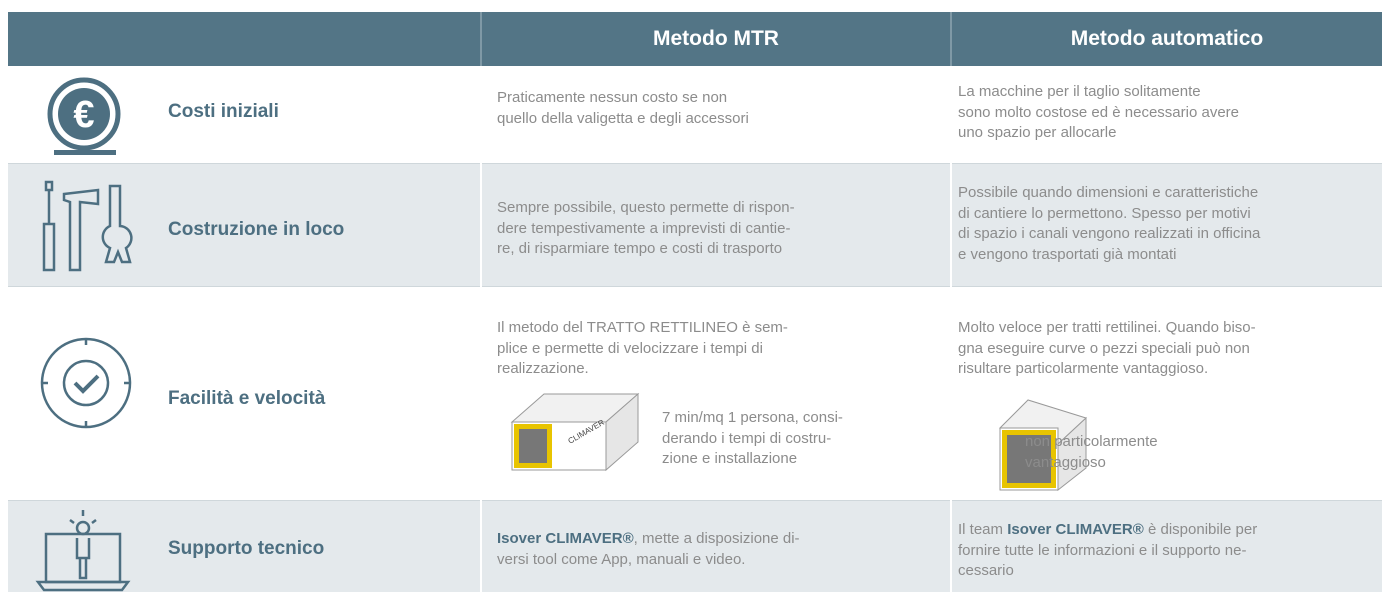 The image size is (1390, 592). What do you see at coordinates (83, 551) in the screenshot?
I see `support-icon` at bounding box center [83, 551].